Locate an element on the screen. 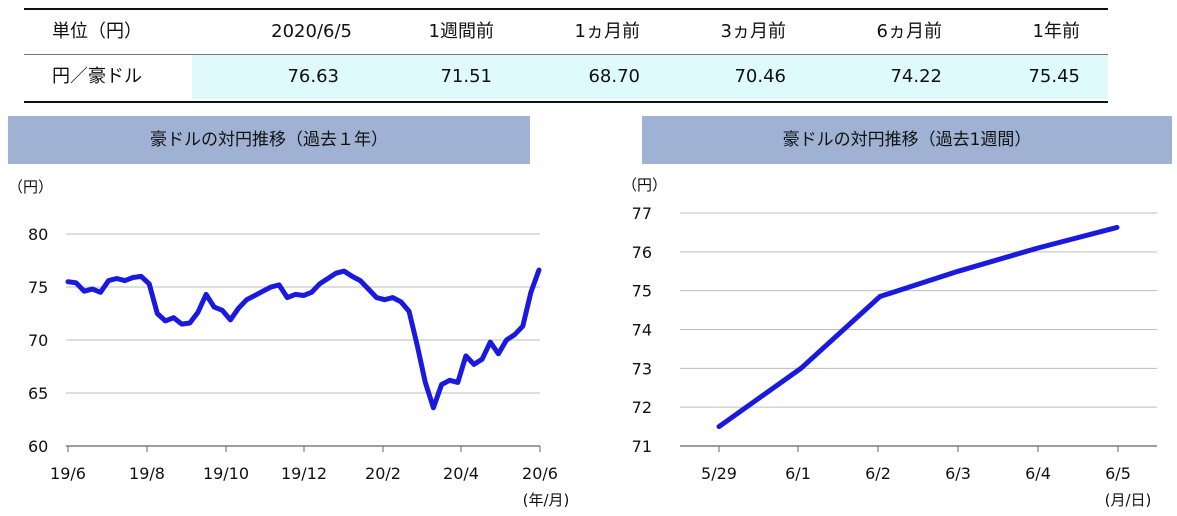 The width and height of the screenshot is (1177, 516). x-tick-label: 6/1 is located at coordinates (798, 473).